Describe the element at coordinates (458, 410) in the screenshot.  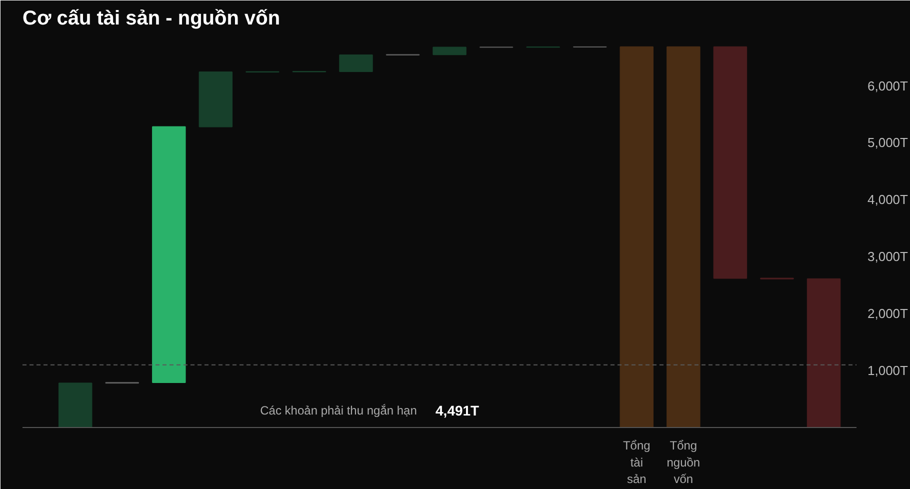
I see `annotation: 4,491T` at that location.